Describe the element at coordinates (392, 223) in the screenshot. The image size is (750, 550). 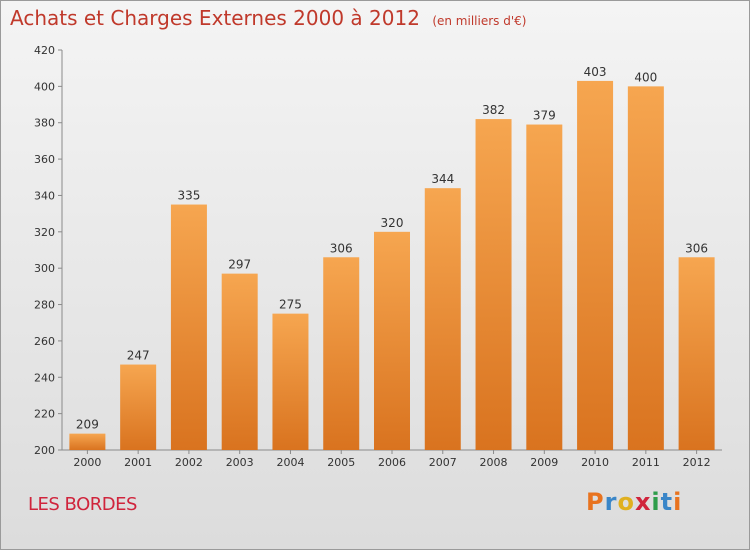
I see `data-label: 320` at that location.